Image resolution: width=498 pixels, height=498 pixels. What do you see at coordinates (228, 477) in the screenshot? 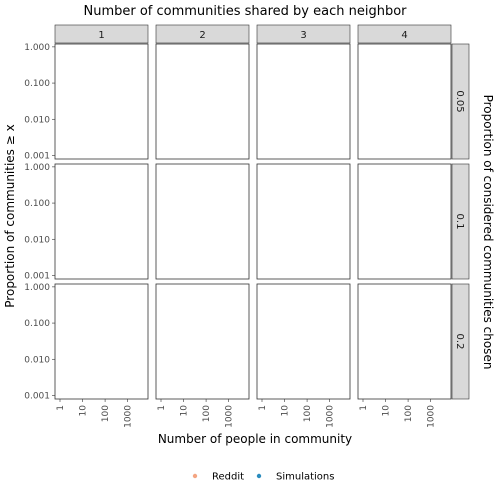
I see `legend-label-reddit: Reddit` at bounding box center [228, 477].